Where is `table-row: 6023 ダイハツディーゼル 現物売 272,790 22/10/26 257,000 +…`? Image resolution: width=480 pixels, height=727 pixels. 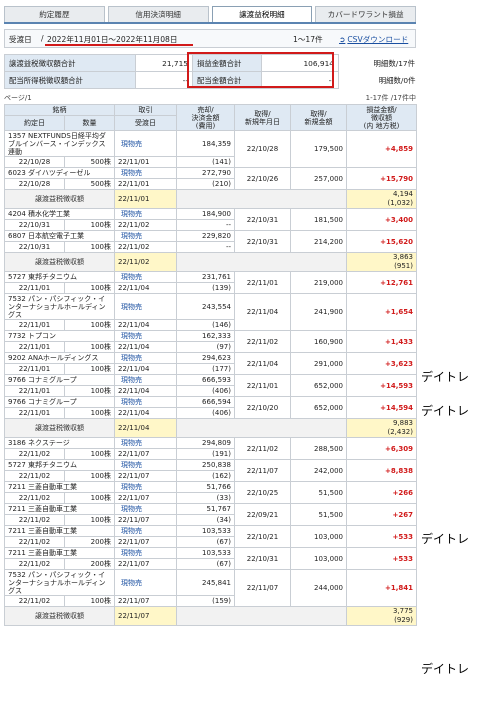
table-row: 6023 ダイハツディーゼル 現物売 272,790 22/10/26 257,000 +… is located at coordinates (210, 178).